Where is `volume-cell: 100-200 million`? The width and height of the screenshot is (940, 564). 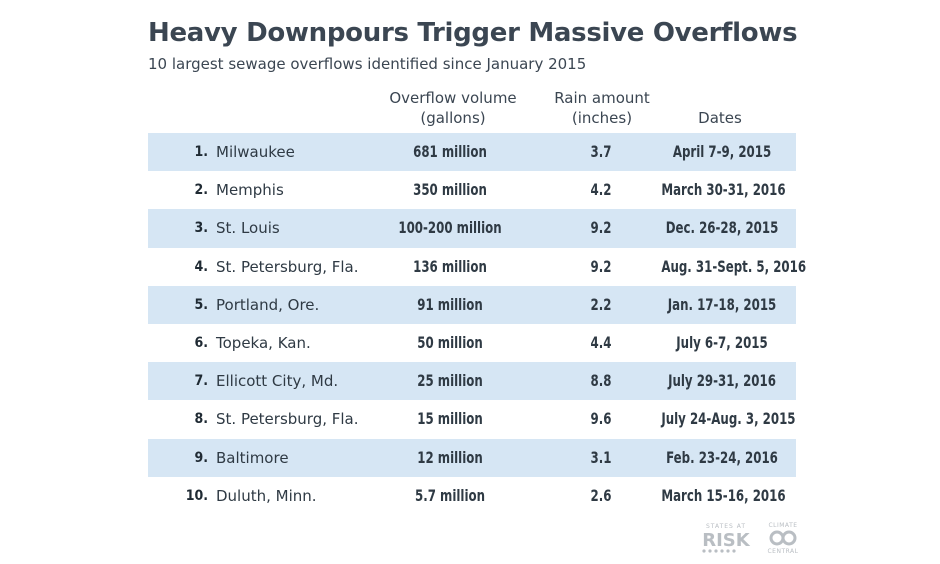
volume-cell: 100-200 million is located at coordinates (450, 228).